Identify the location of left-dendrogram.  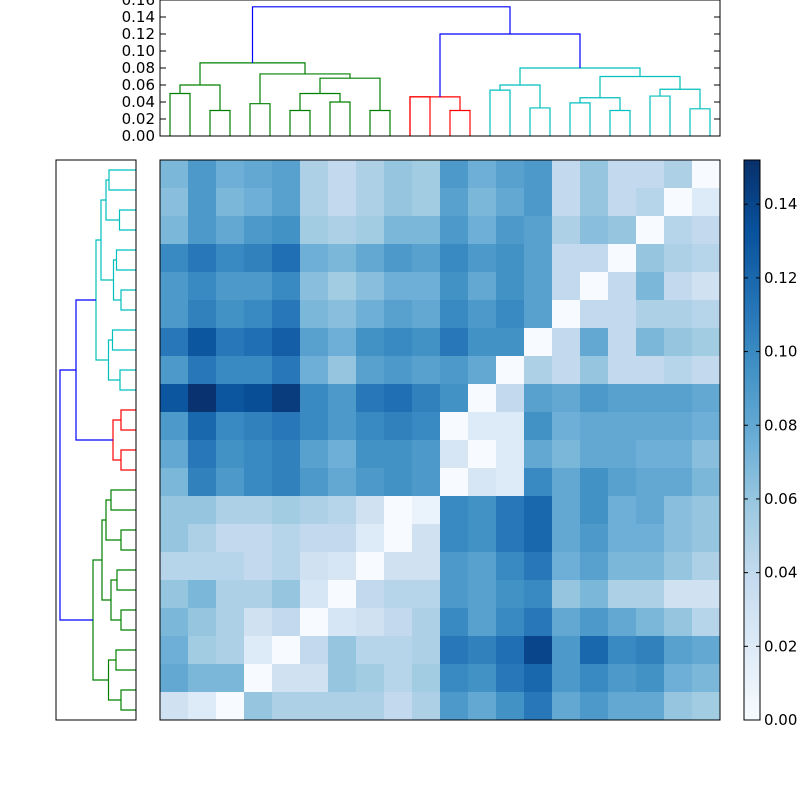
(96, 440).